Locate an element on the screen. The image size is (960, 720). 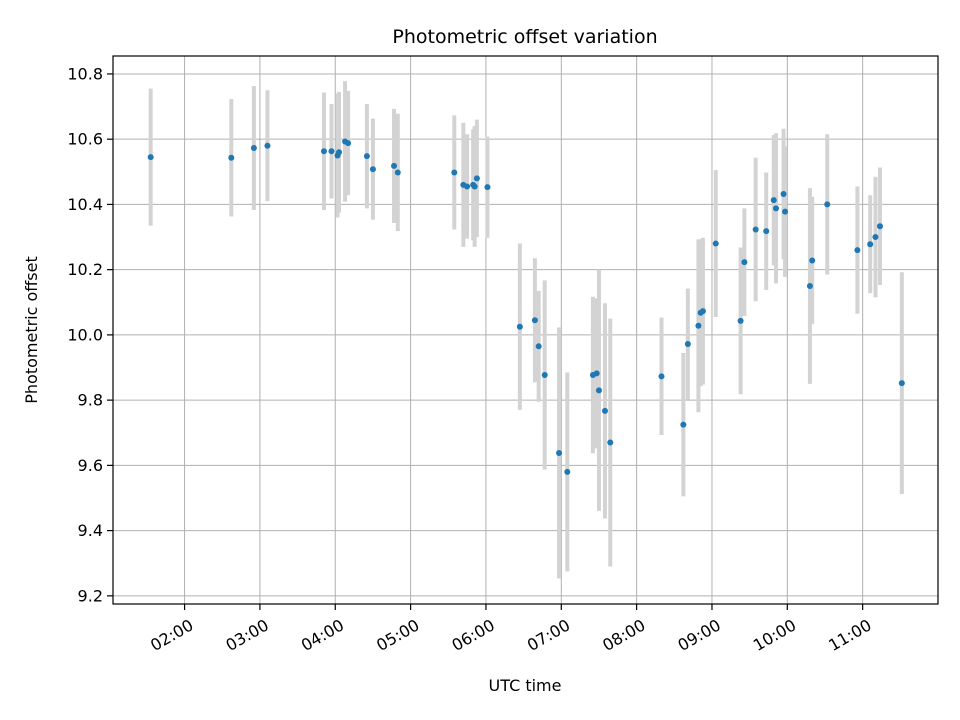
y-tick-label: 10.6 is located at coordinates (85, 139).